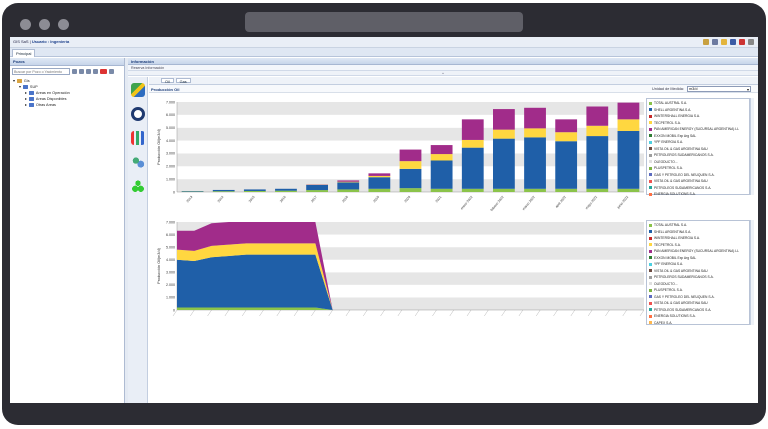 This screenshot has height=429, width=768. I want to click on network-icon, so click(25, 87).